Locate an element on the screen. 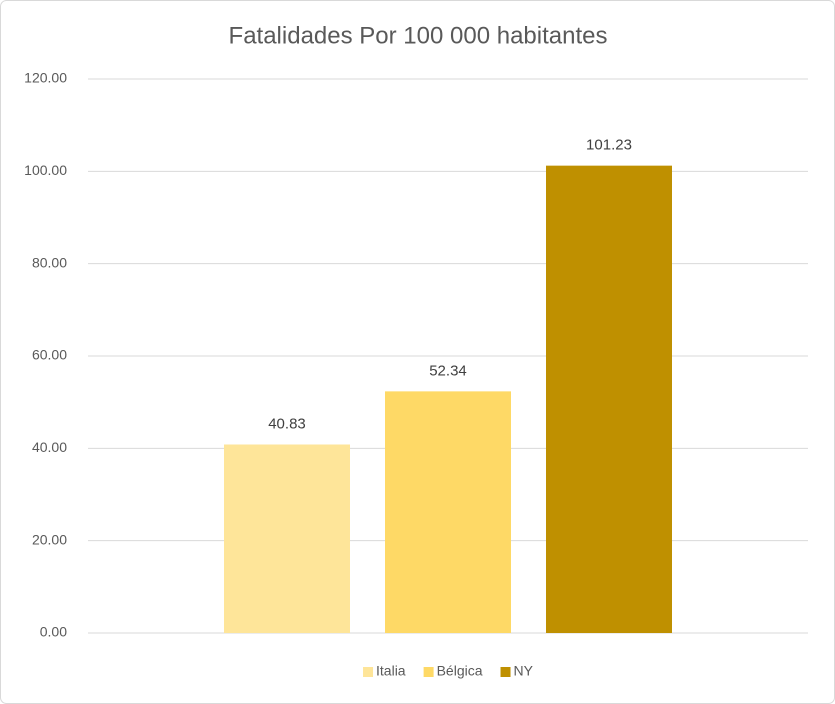  y-tick-label: 60.00 is located at coordinates (49, 355).